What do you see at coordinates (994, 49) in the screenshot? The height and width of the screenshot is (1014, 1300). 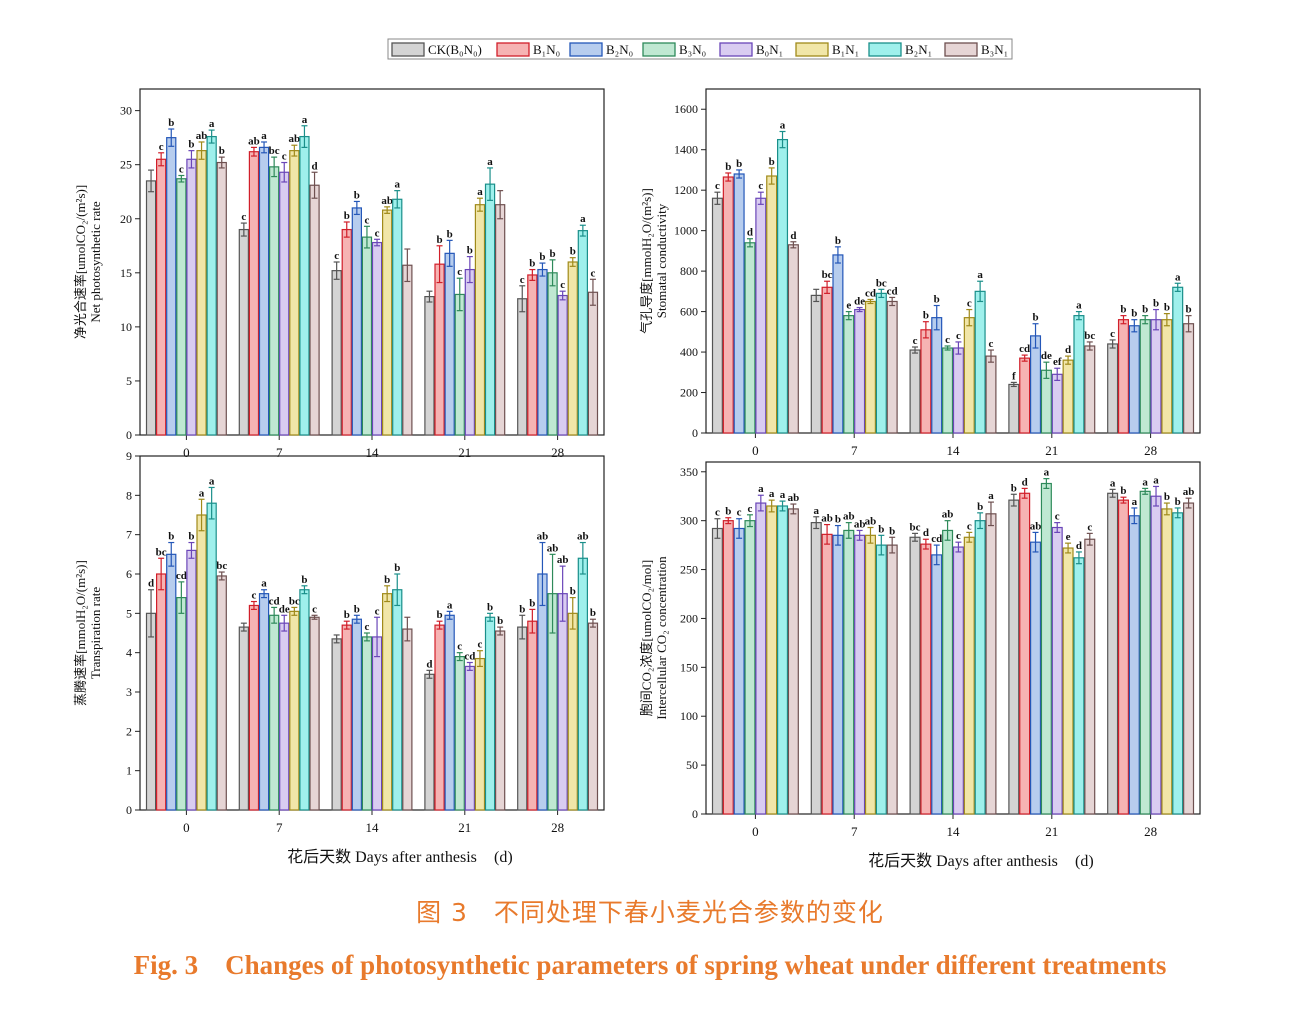 I see `legend-label-7: B₃N₁` at bounding box center [994, 49].